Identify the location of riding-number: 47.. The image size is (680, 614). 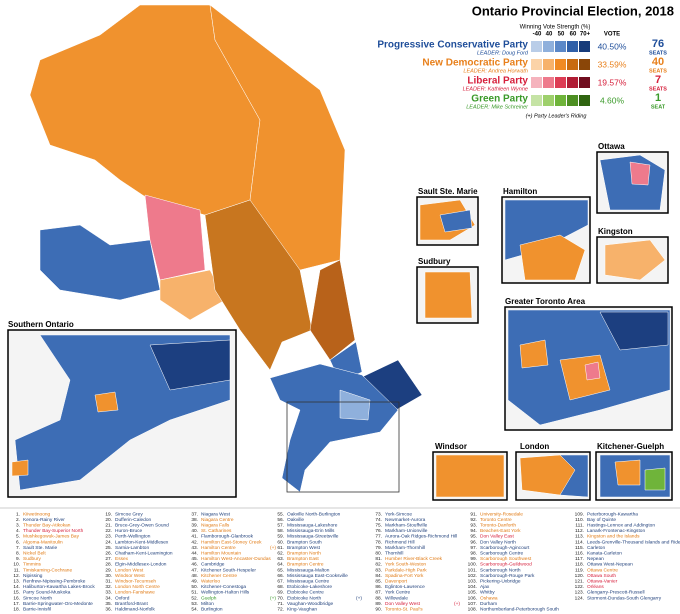
(194, 570).